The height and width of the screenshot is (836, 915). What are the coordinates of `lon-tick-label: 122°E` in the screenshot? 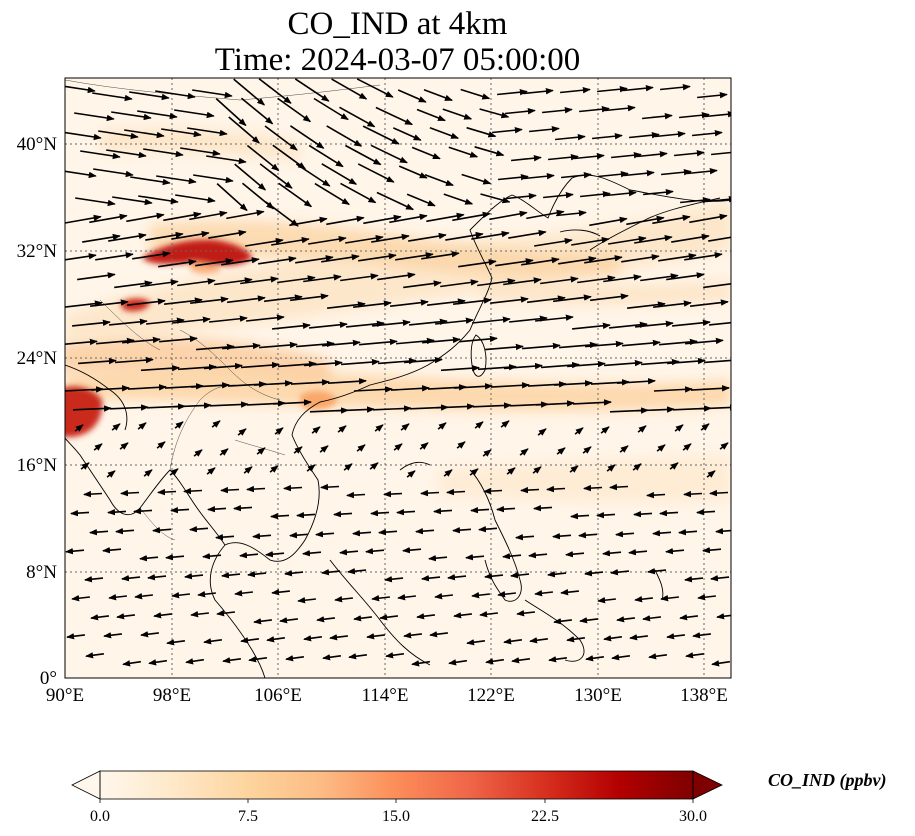 It's located at (491, 695).